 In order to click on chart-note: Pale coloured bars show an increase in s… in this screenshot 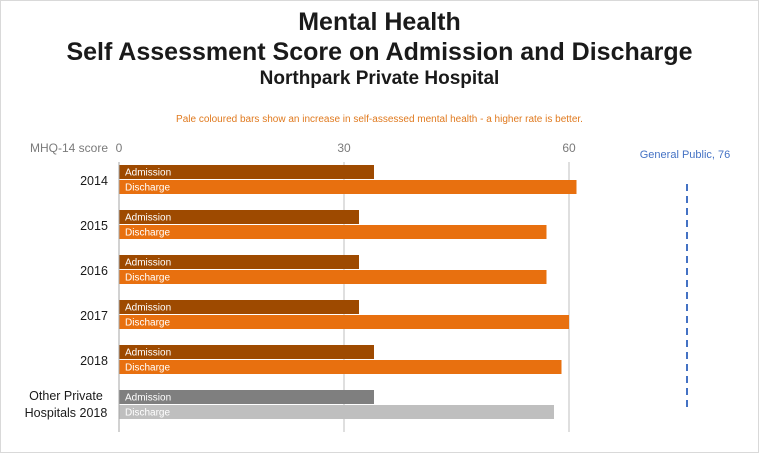, I will do `click(379, 119)`.